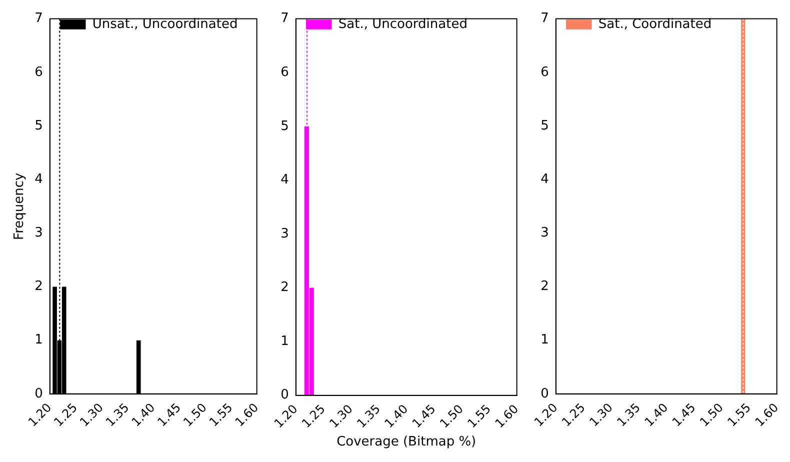  Describe the element at coordinates (20, 206) in the screenshot. I see `y-axis-title: Frequency` at that location.